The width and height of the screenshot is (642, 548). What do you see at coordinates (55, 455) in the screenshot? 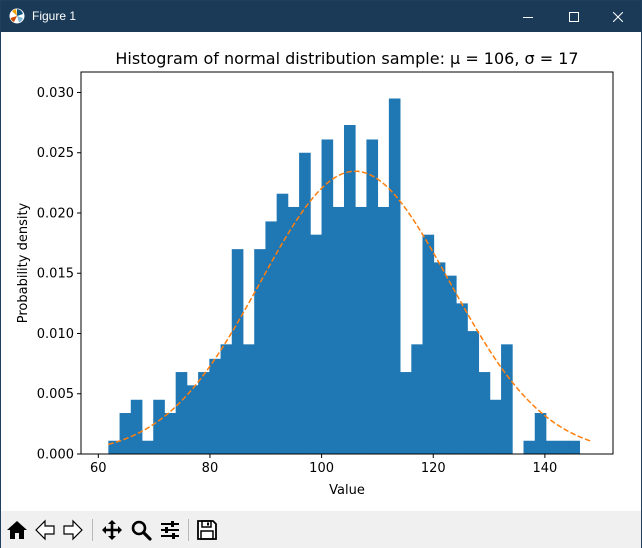
I see `y-tick-label: 0.000` at bounding box center [55, 455].